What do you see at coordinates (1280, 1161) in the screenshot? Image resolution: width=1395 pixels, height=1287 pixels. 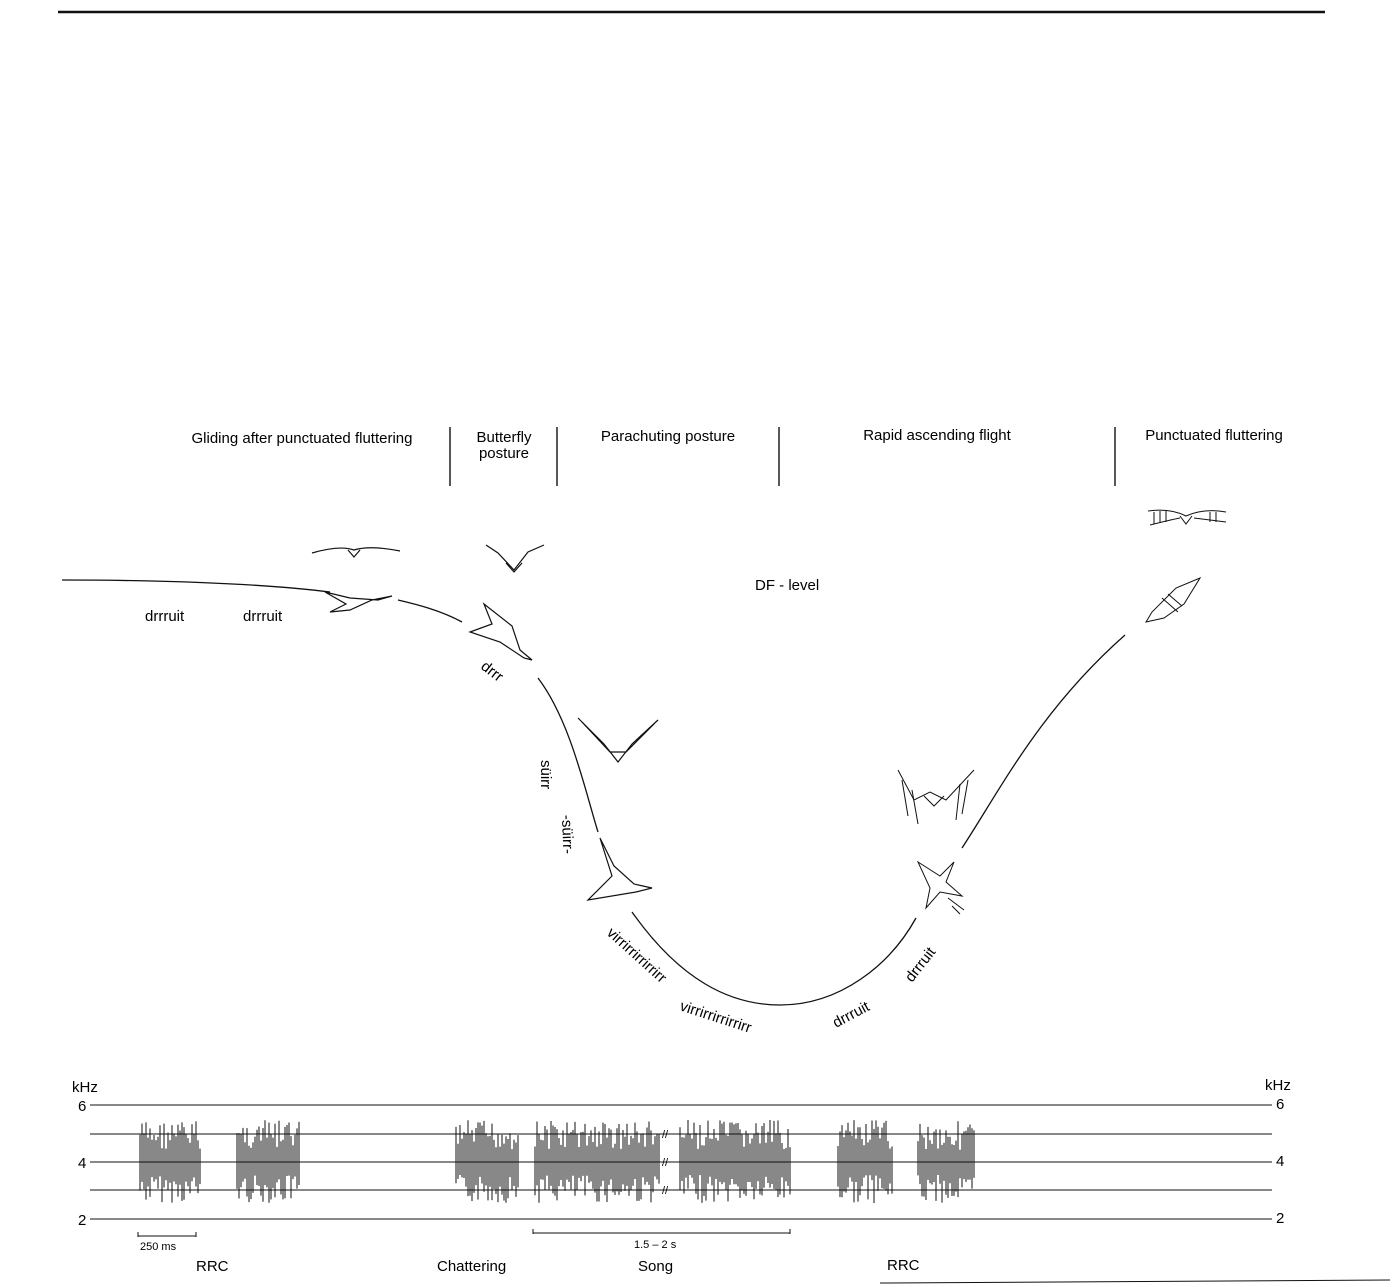 I see `tick-4-right: 4` at bounding box center [1280, 1161].